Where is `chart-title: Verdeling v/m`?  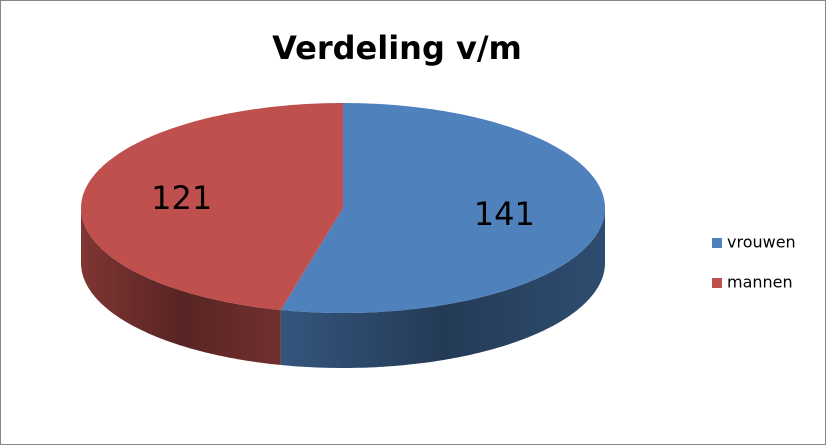 chart-title: Verdeling v/m is located at coordinates (397, 48).